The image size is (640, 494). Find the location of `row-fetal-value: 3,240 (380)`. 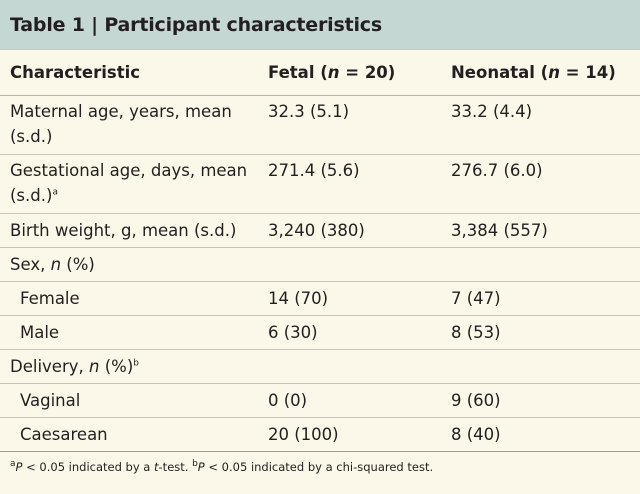

row-fetal-value: 3,240 (380) is located at coordinates (316, 230).